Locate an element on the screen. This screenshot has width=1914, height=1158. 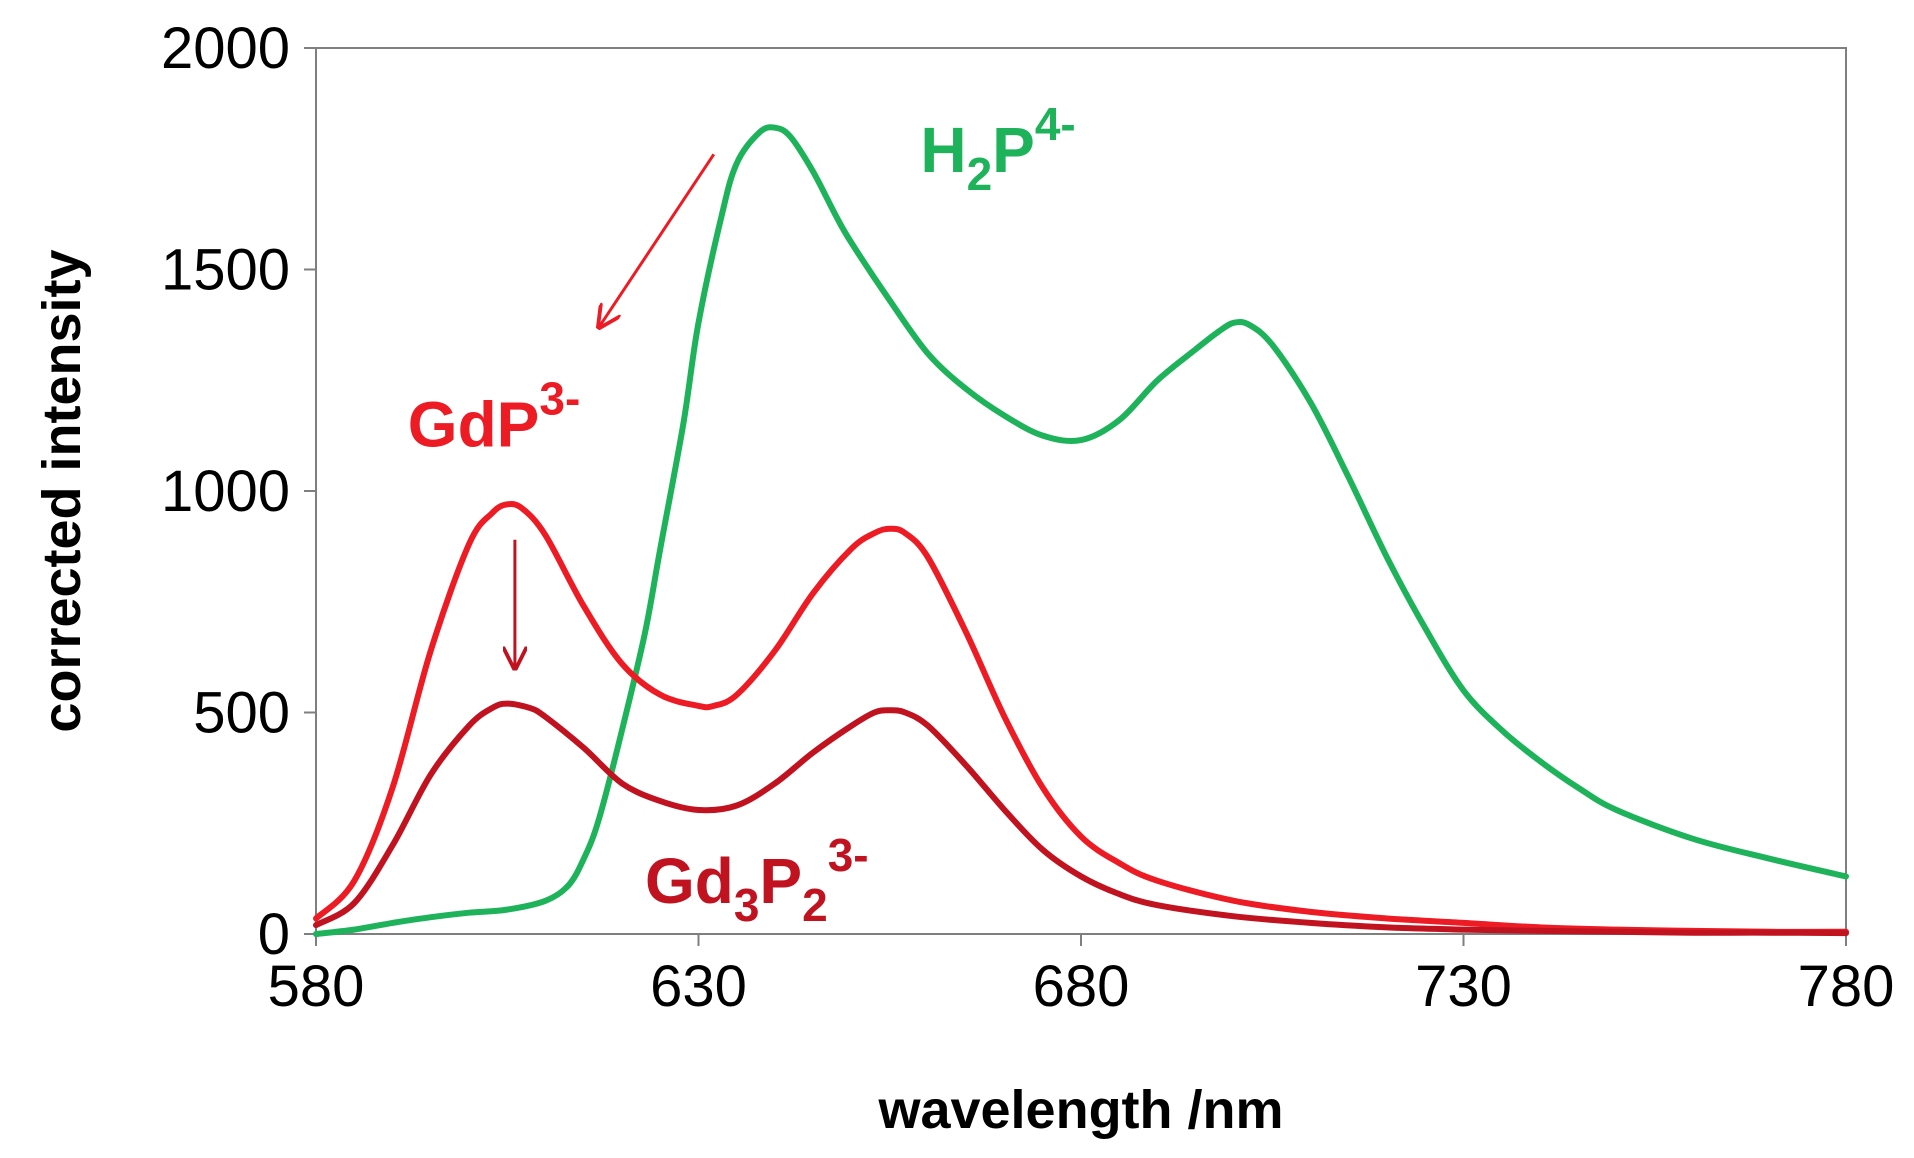
decrease-arrow-diagonal is located at coordinates (657, 240).